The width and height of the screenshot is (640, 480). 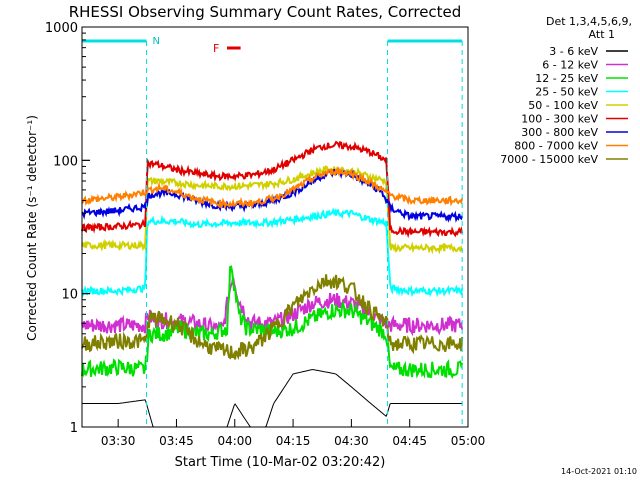 I want to click on legend-label: 800 - 7000 keV, so click(x=556, y=146).